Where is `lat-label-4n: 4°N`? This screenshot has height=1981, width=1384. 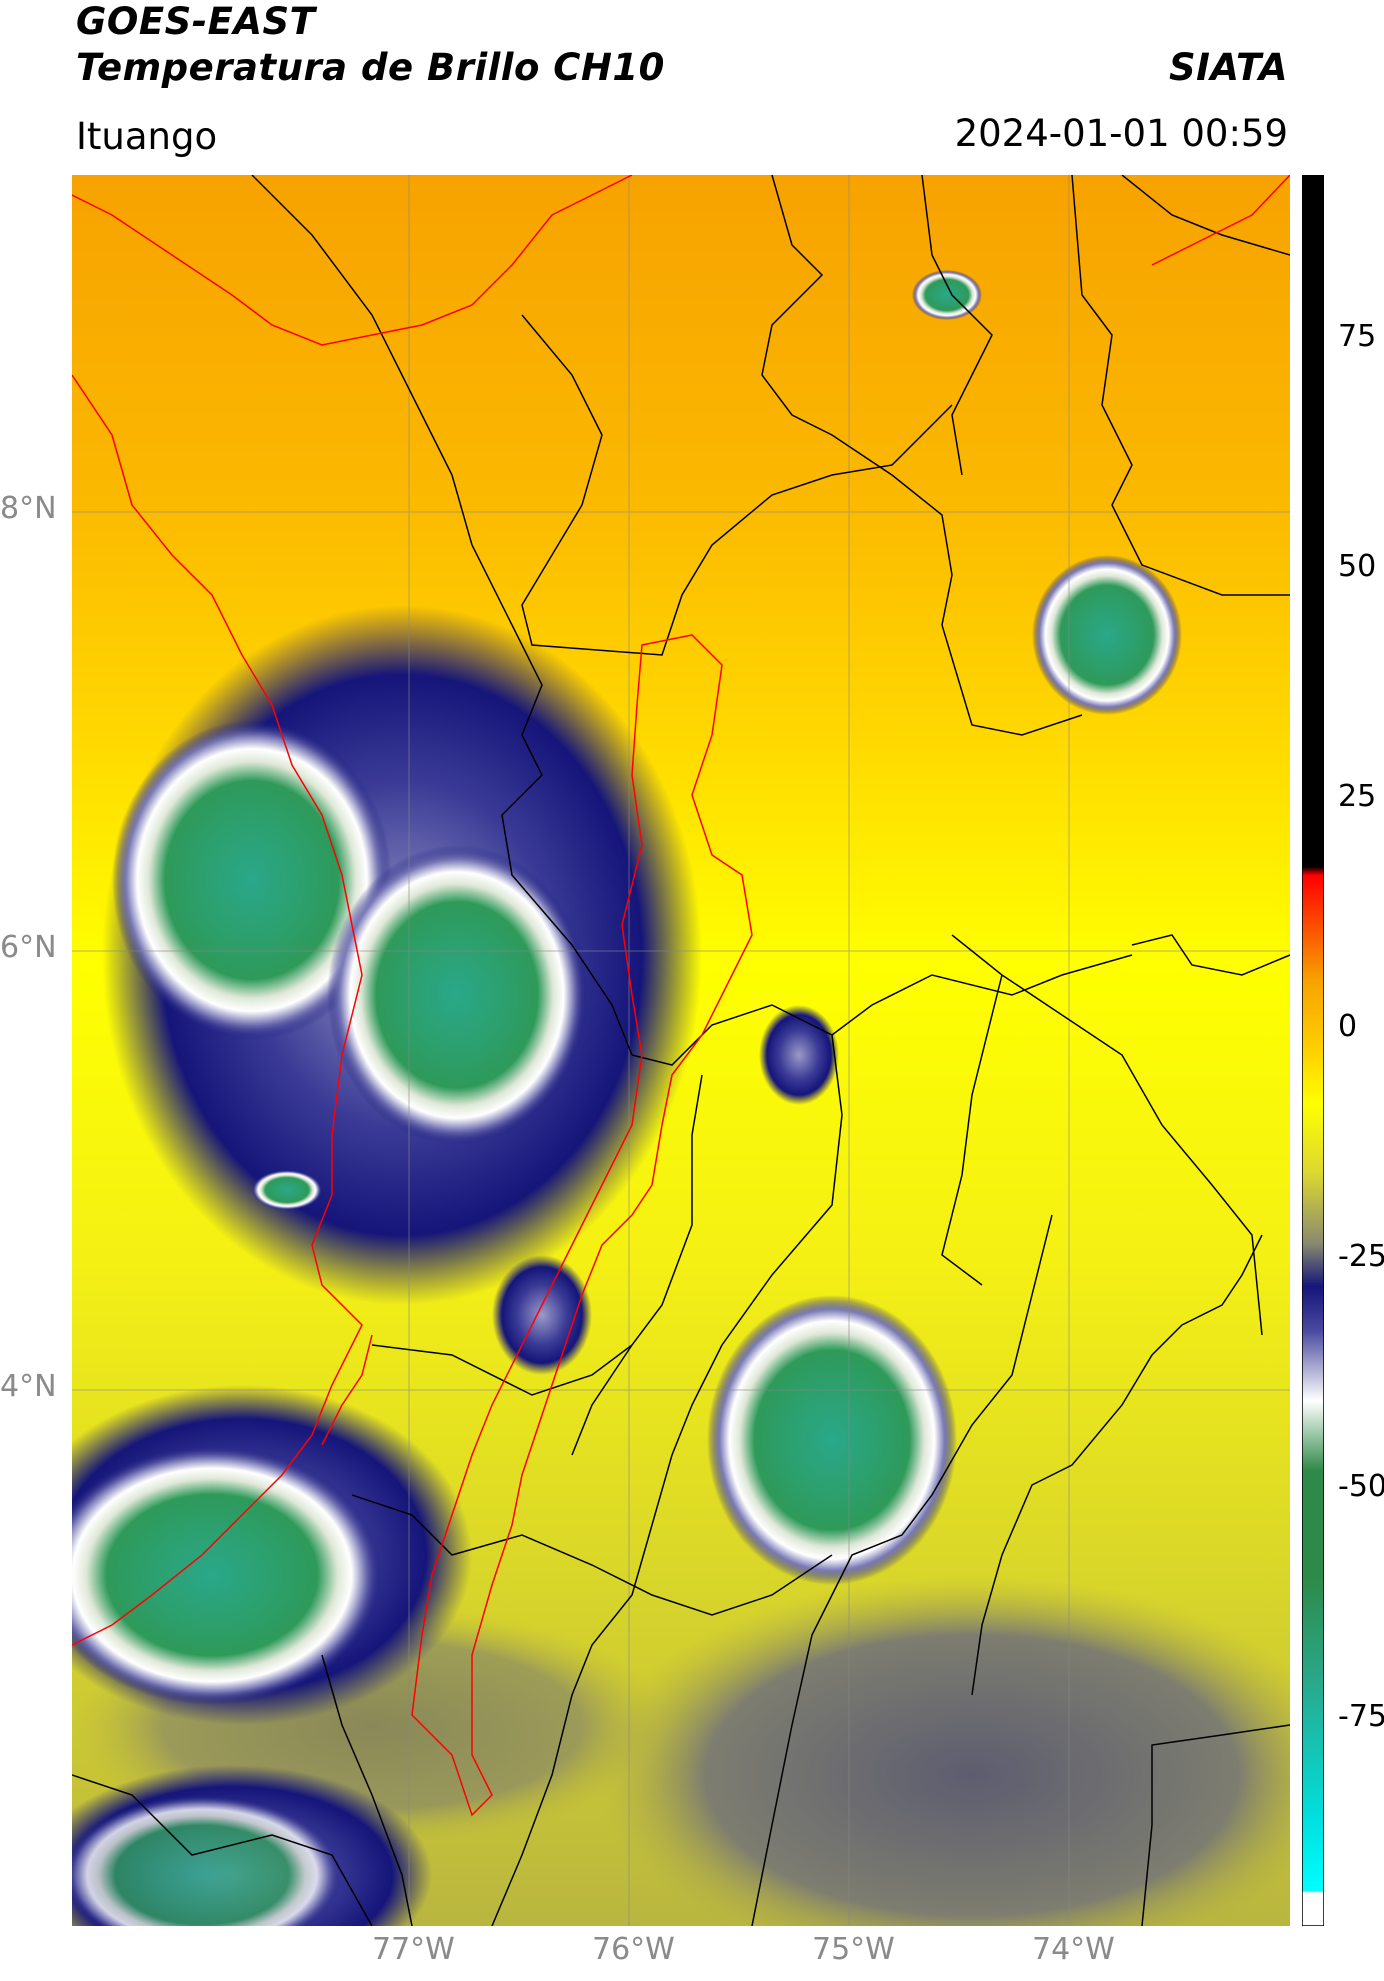
lat-label-4n: 4°N is located at coordinates (28, 1386).